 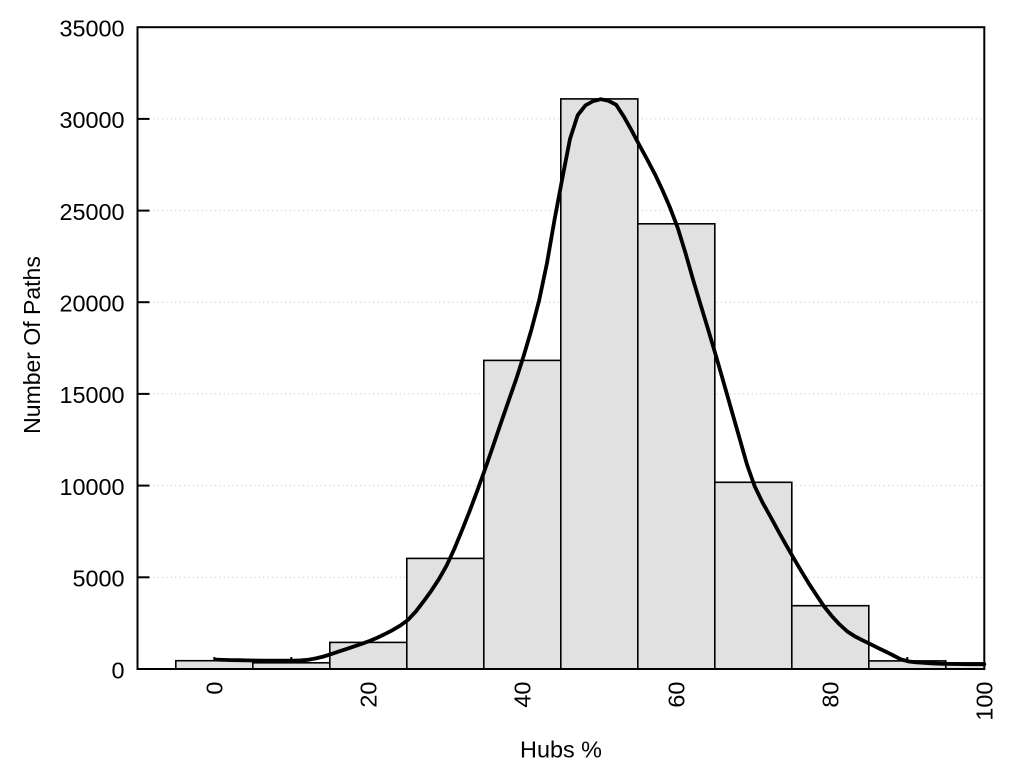 I want to click on svg-text: 30000, so click(x=91, y=120).